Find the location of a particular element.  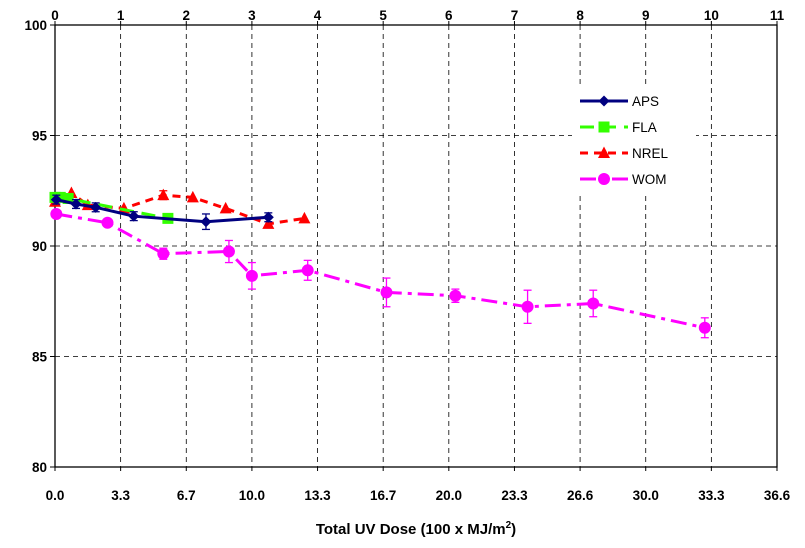

legend-label-wom: WOM is located at coordinates (649, 179).